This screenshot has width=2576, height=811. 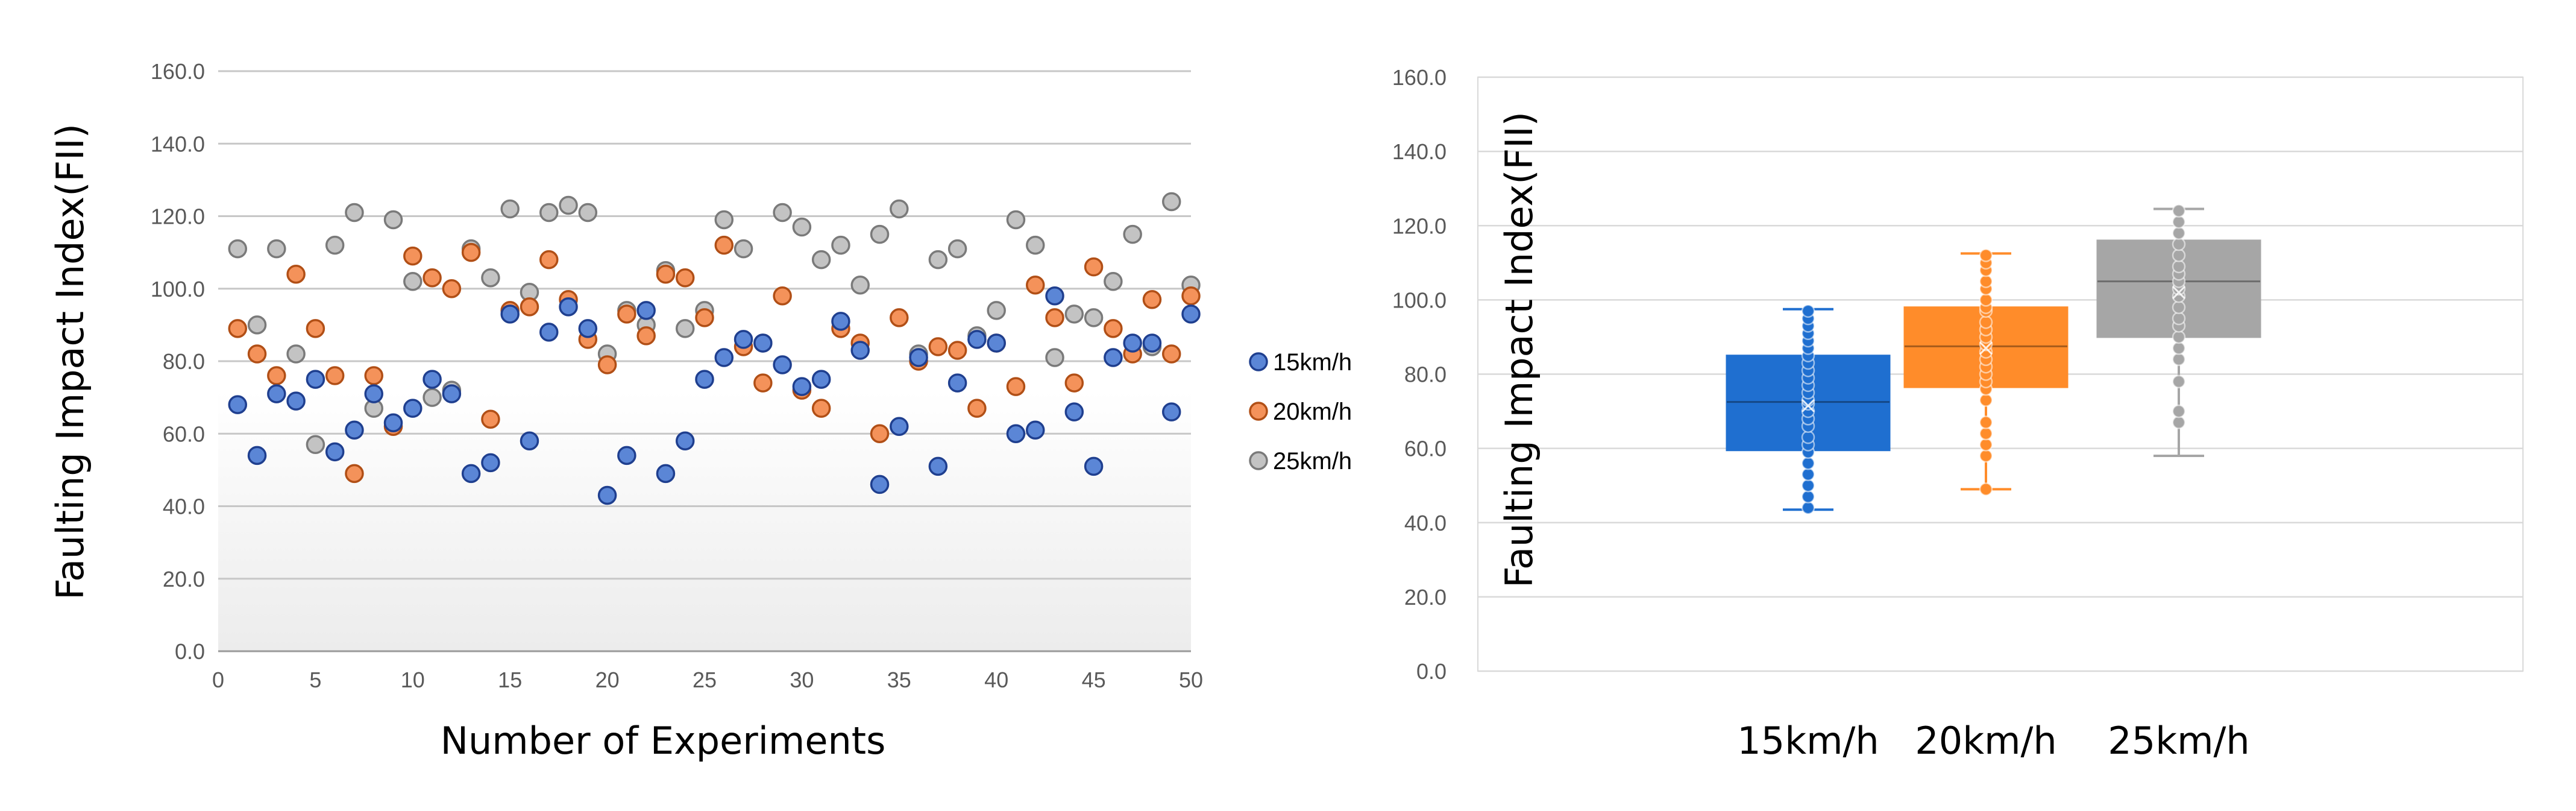 What do you see at coordinates (1419, 225) in the screenshot?
I see `box-y-tick: 120.0` at bounding box center [1419, 225].